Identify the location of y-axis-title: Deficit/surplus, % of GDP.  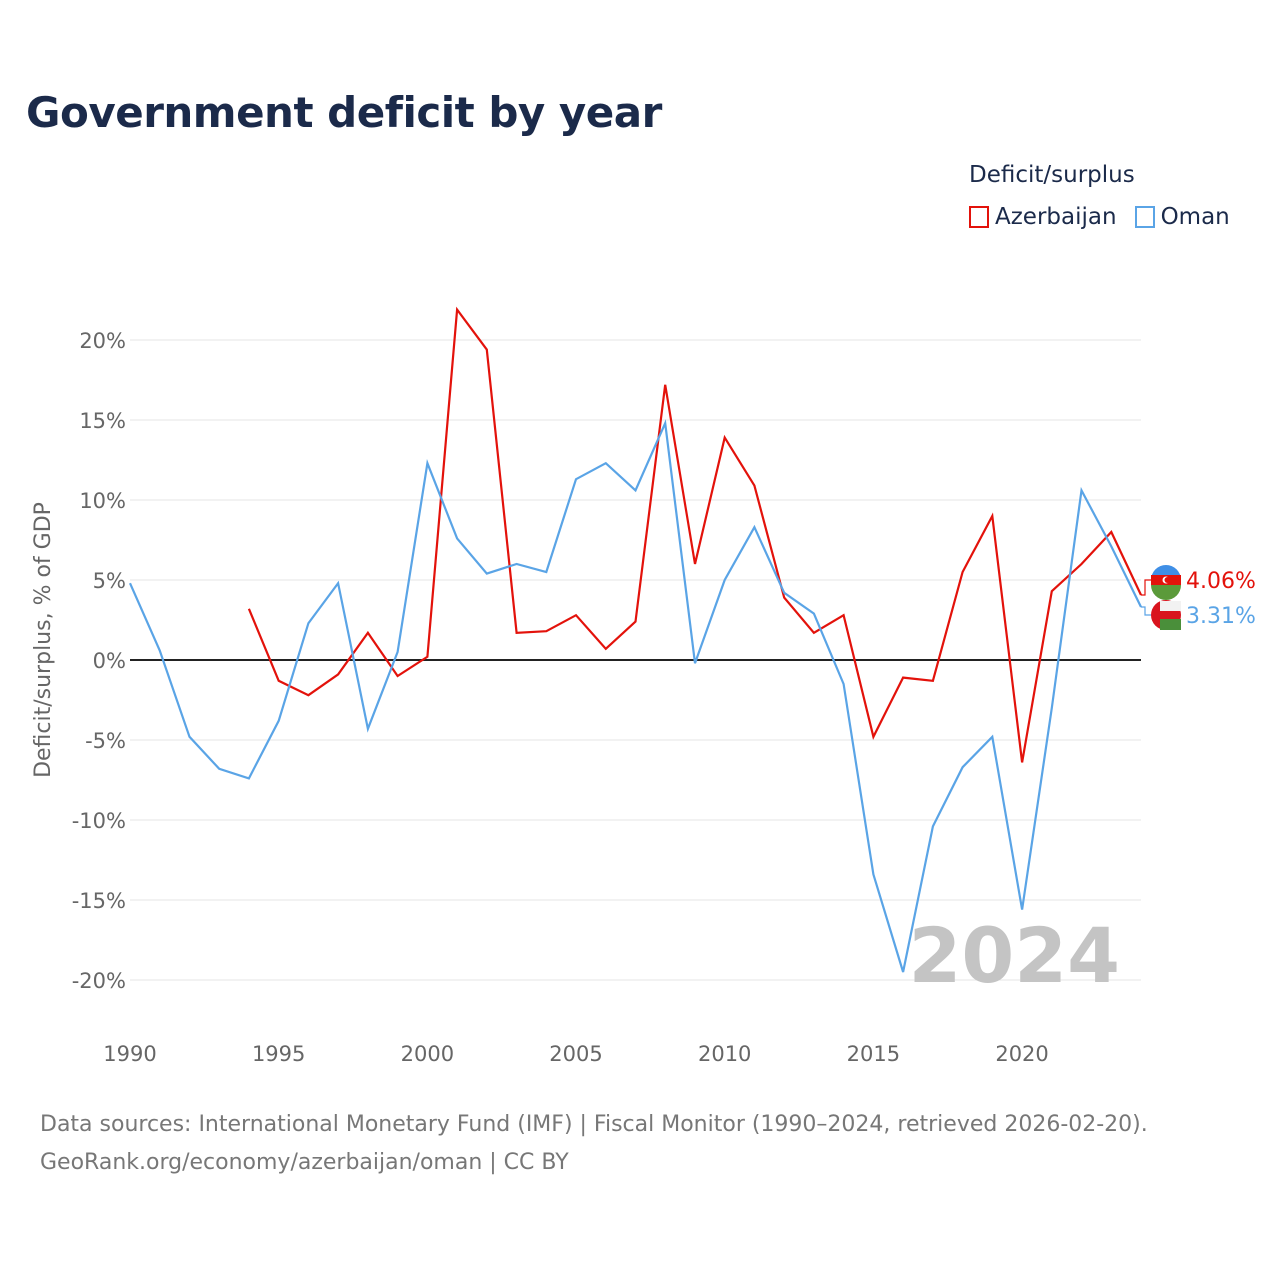
(43, 640).